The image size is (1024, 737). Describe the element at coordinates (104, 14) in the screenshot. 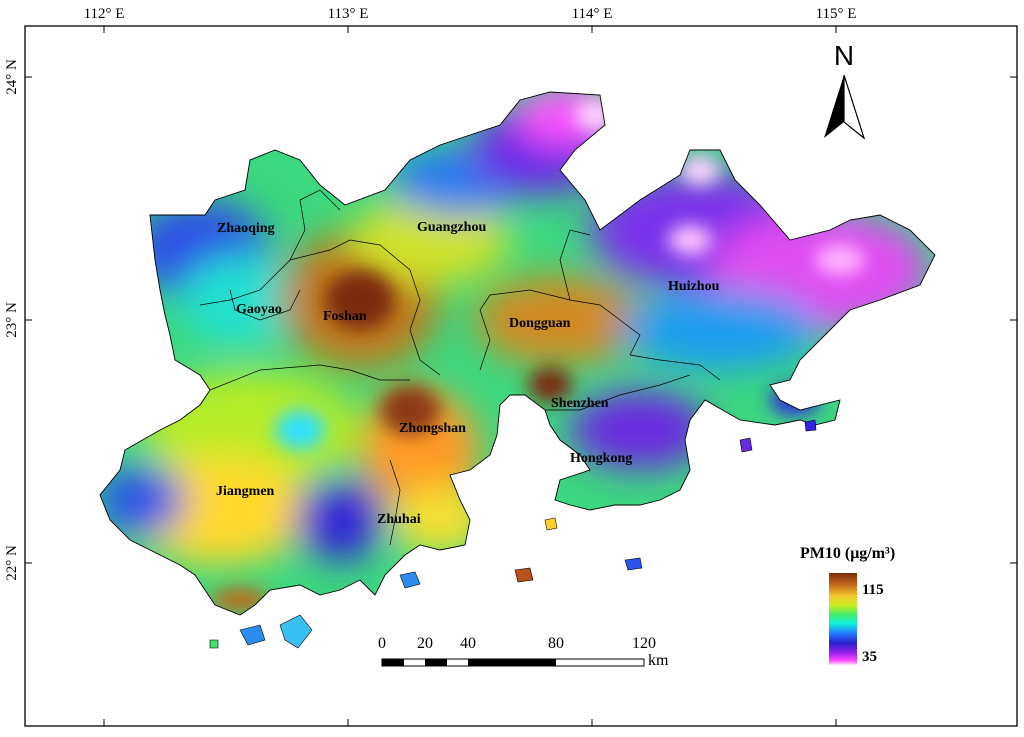

I see `lon-label-112: 112° E` at that location.